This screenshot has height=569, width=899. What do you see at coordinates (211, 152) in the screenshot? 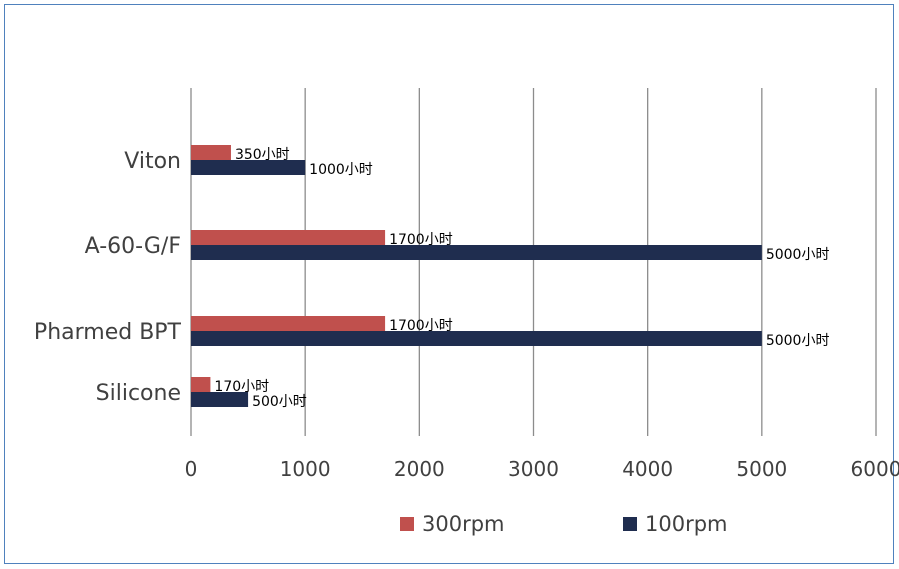
I see `bar-300rpm-viton` at bounding box center [211, 152].